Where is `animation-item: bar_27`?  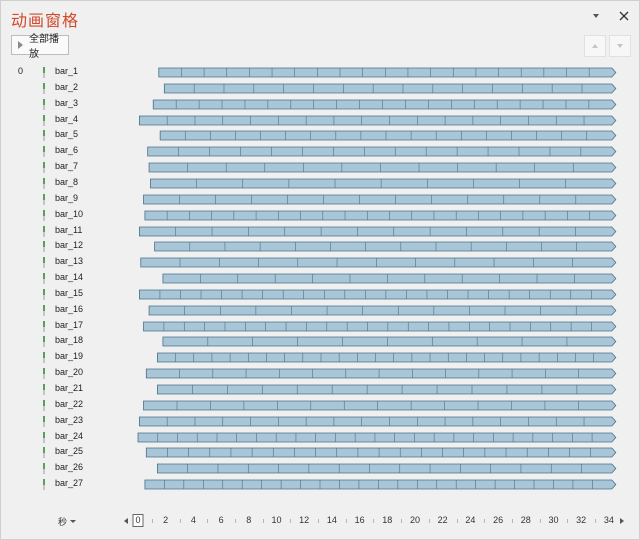
animation-item: bar_27 is located at coordinates (320, 484).